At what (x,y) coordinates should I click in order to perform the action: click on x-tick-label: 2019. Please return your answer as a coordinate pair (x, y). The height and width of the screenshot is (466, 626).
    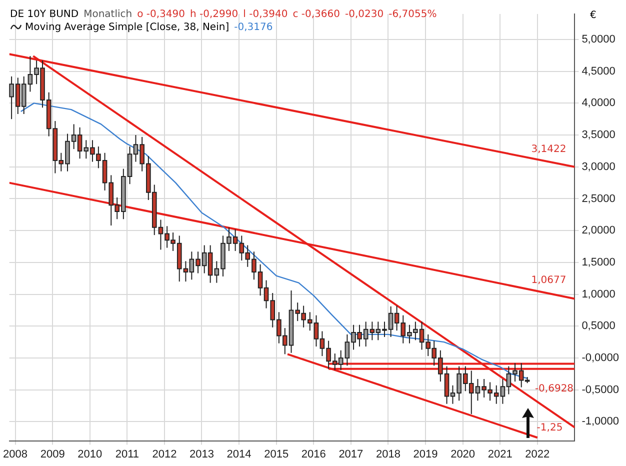
    Looking at the image, I should click on (425, 454).